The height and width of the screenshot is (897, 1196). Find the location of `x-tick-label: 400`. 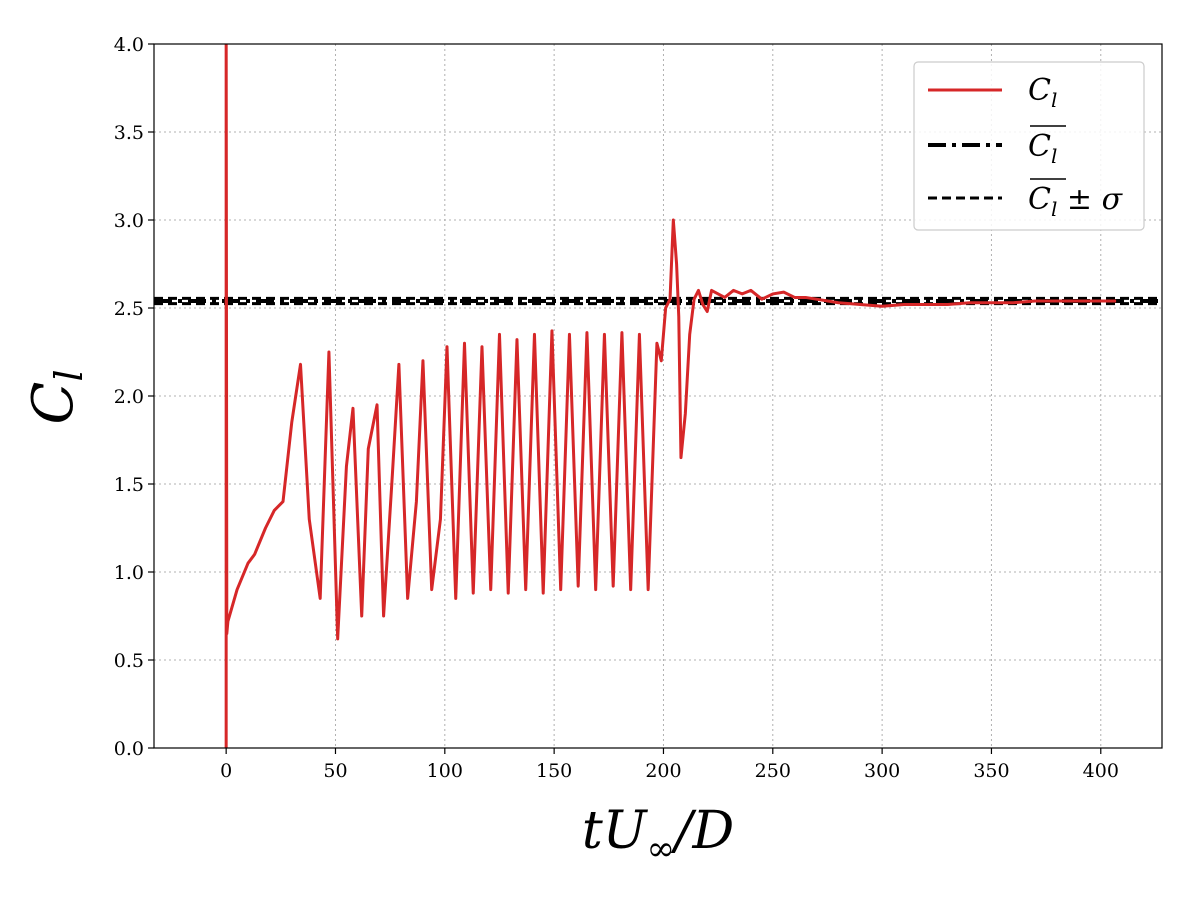

x-tick-label: 400 is located at coordinates (1101, 771).